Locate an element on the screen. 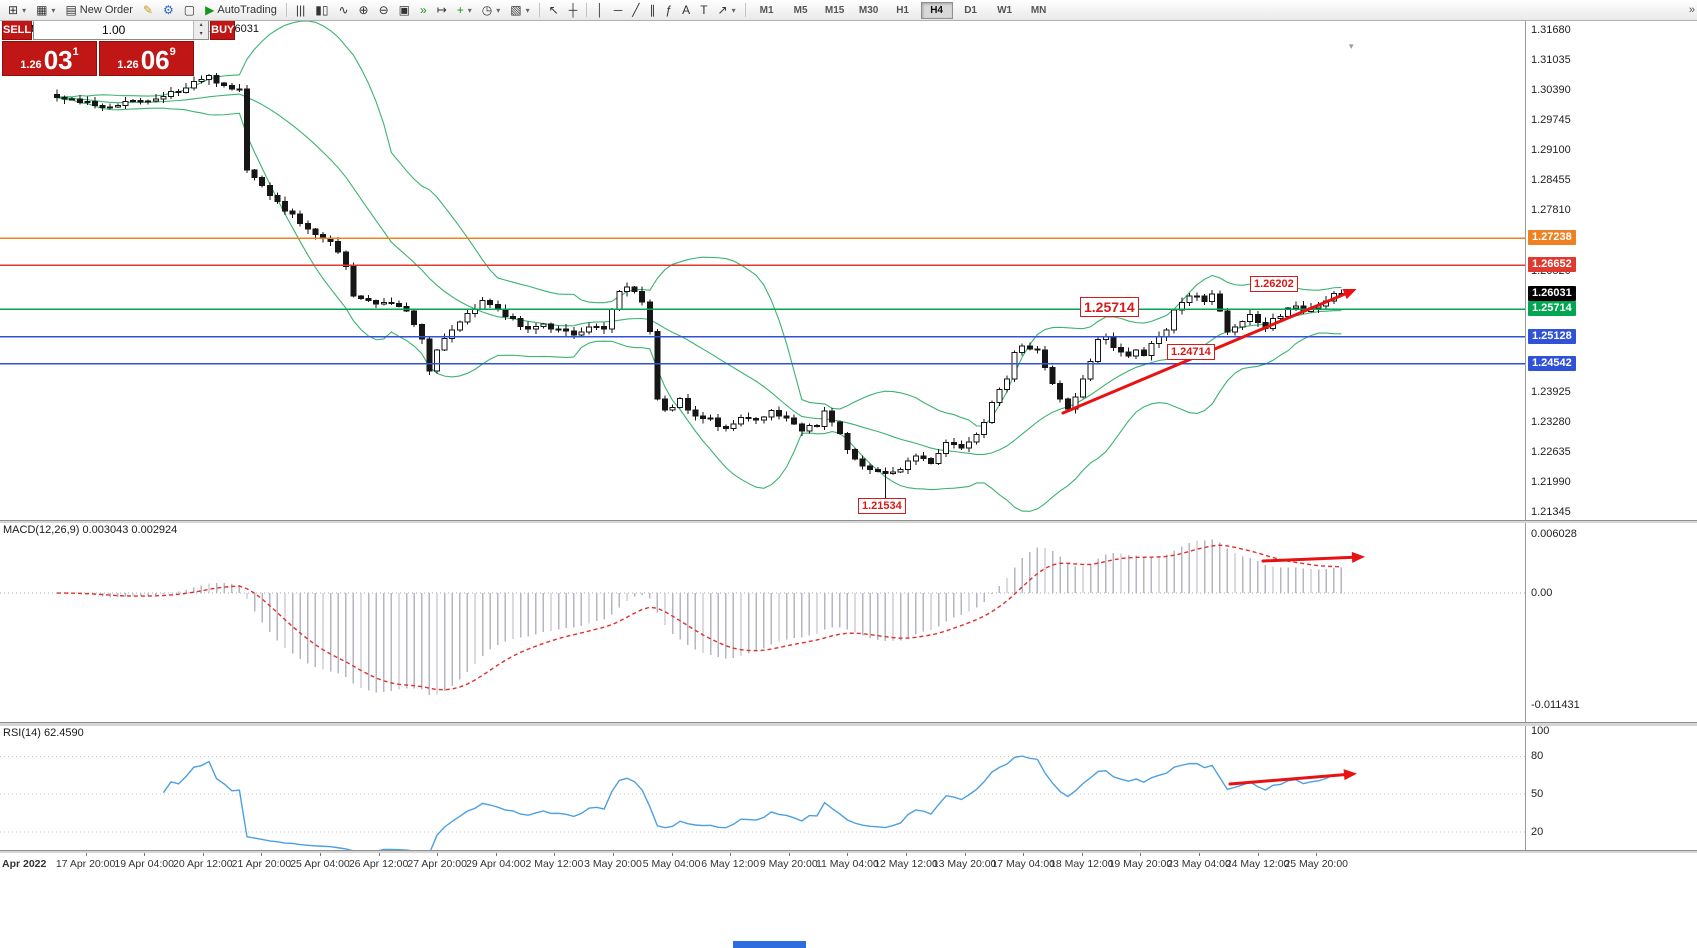  options-icon: ⚙ is located at coordinates (168, 10).